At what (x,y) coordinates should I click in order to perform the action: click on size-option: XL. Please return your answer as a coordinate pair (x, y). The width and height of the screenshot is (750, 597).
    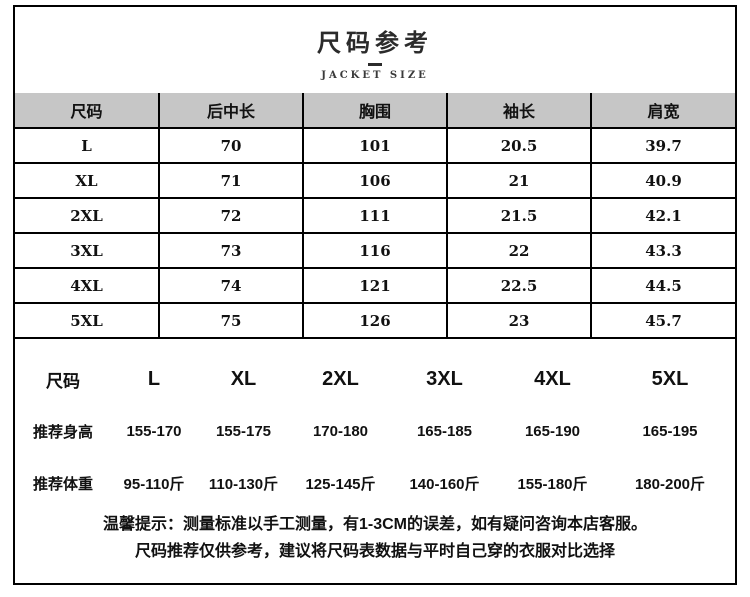
    Looking at the image, I should click on (243, 378).